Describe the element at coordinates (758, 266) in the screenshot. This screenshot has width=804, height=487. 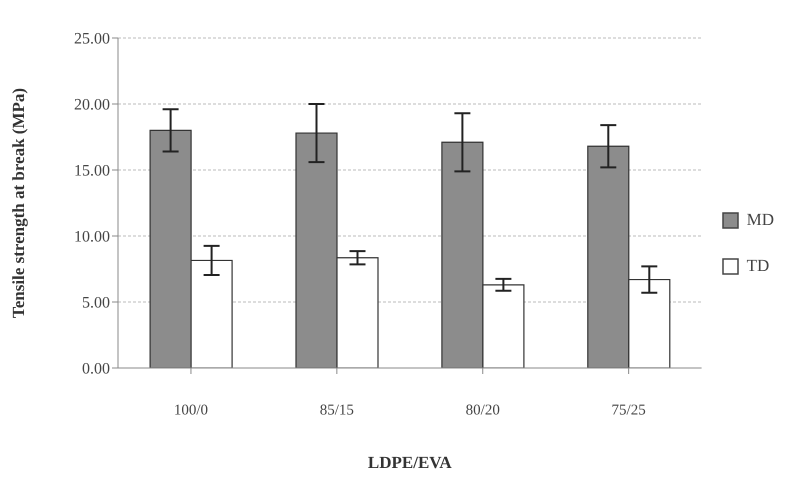
I see `text: TD` at that location.